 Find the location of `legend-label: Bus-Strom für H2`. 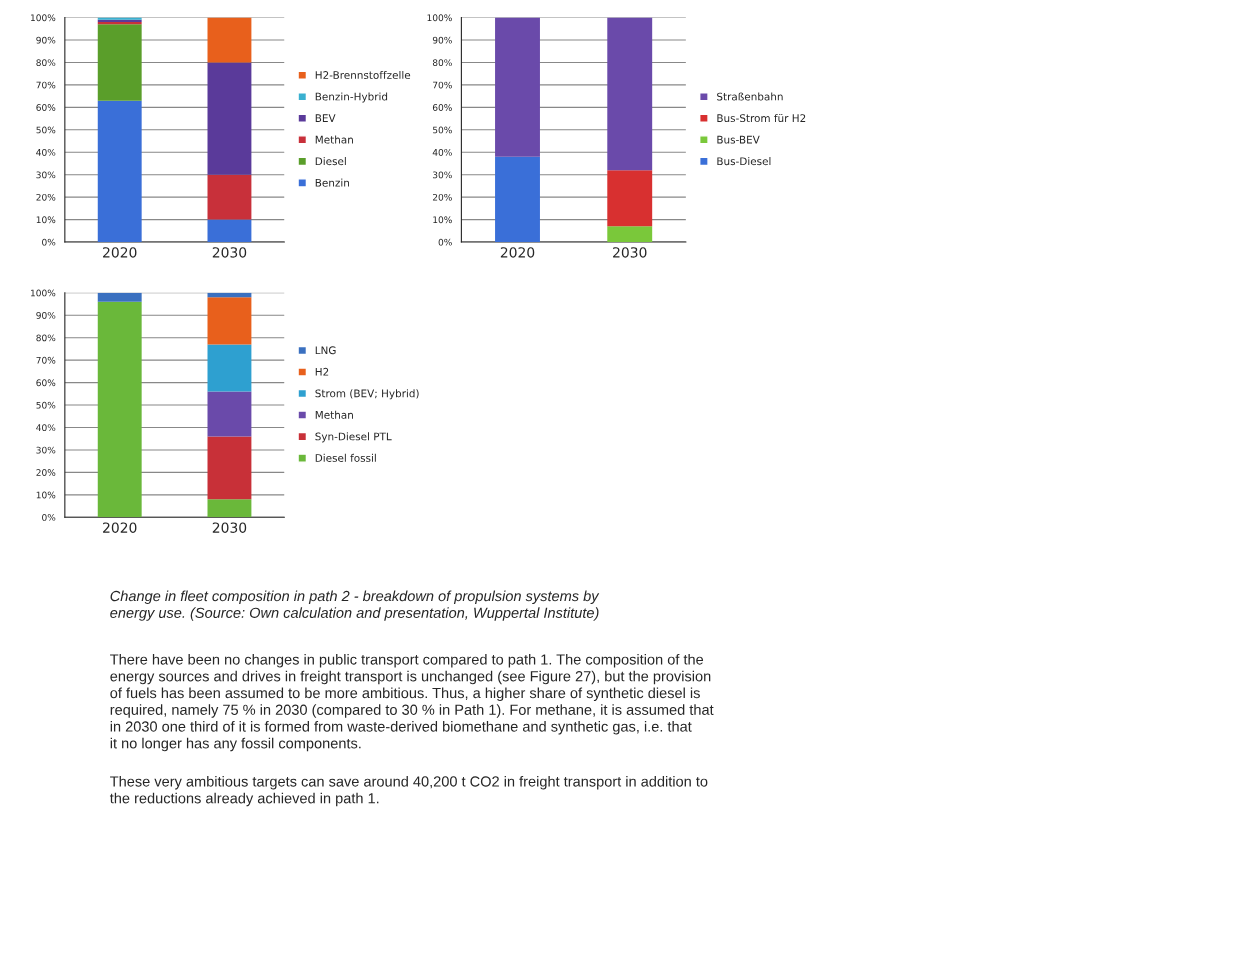

legend-label: Bus-Strom für H2 is located at coordinates (761, 118).